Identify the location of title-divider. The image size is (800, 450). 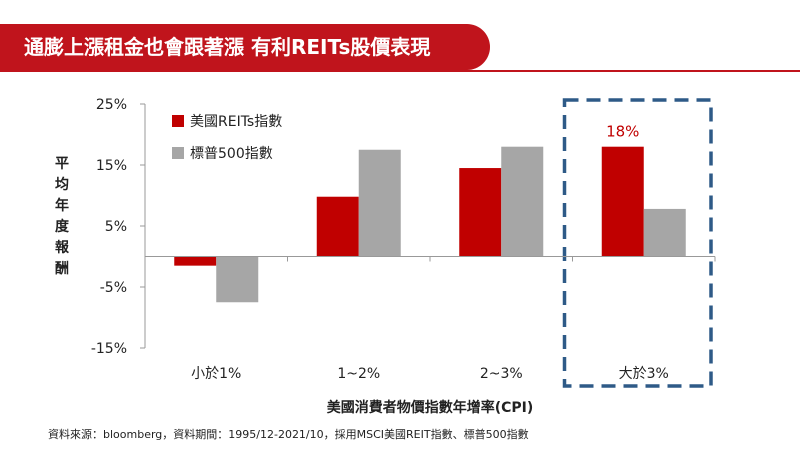
(400, 71).